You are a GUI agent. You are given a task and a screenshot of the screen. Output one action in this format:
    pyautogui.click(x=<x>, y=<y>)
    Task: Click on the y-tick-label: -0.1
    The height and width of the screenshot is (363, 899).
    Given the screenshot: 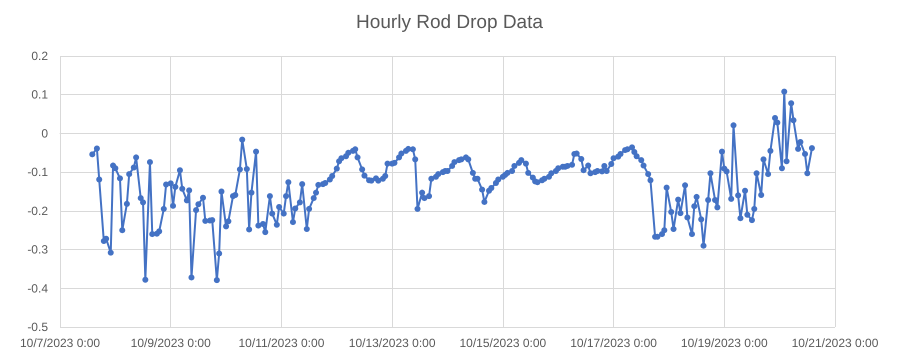 What is the action you would take?
    pyautogui.click(x=37, y=172)
    